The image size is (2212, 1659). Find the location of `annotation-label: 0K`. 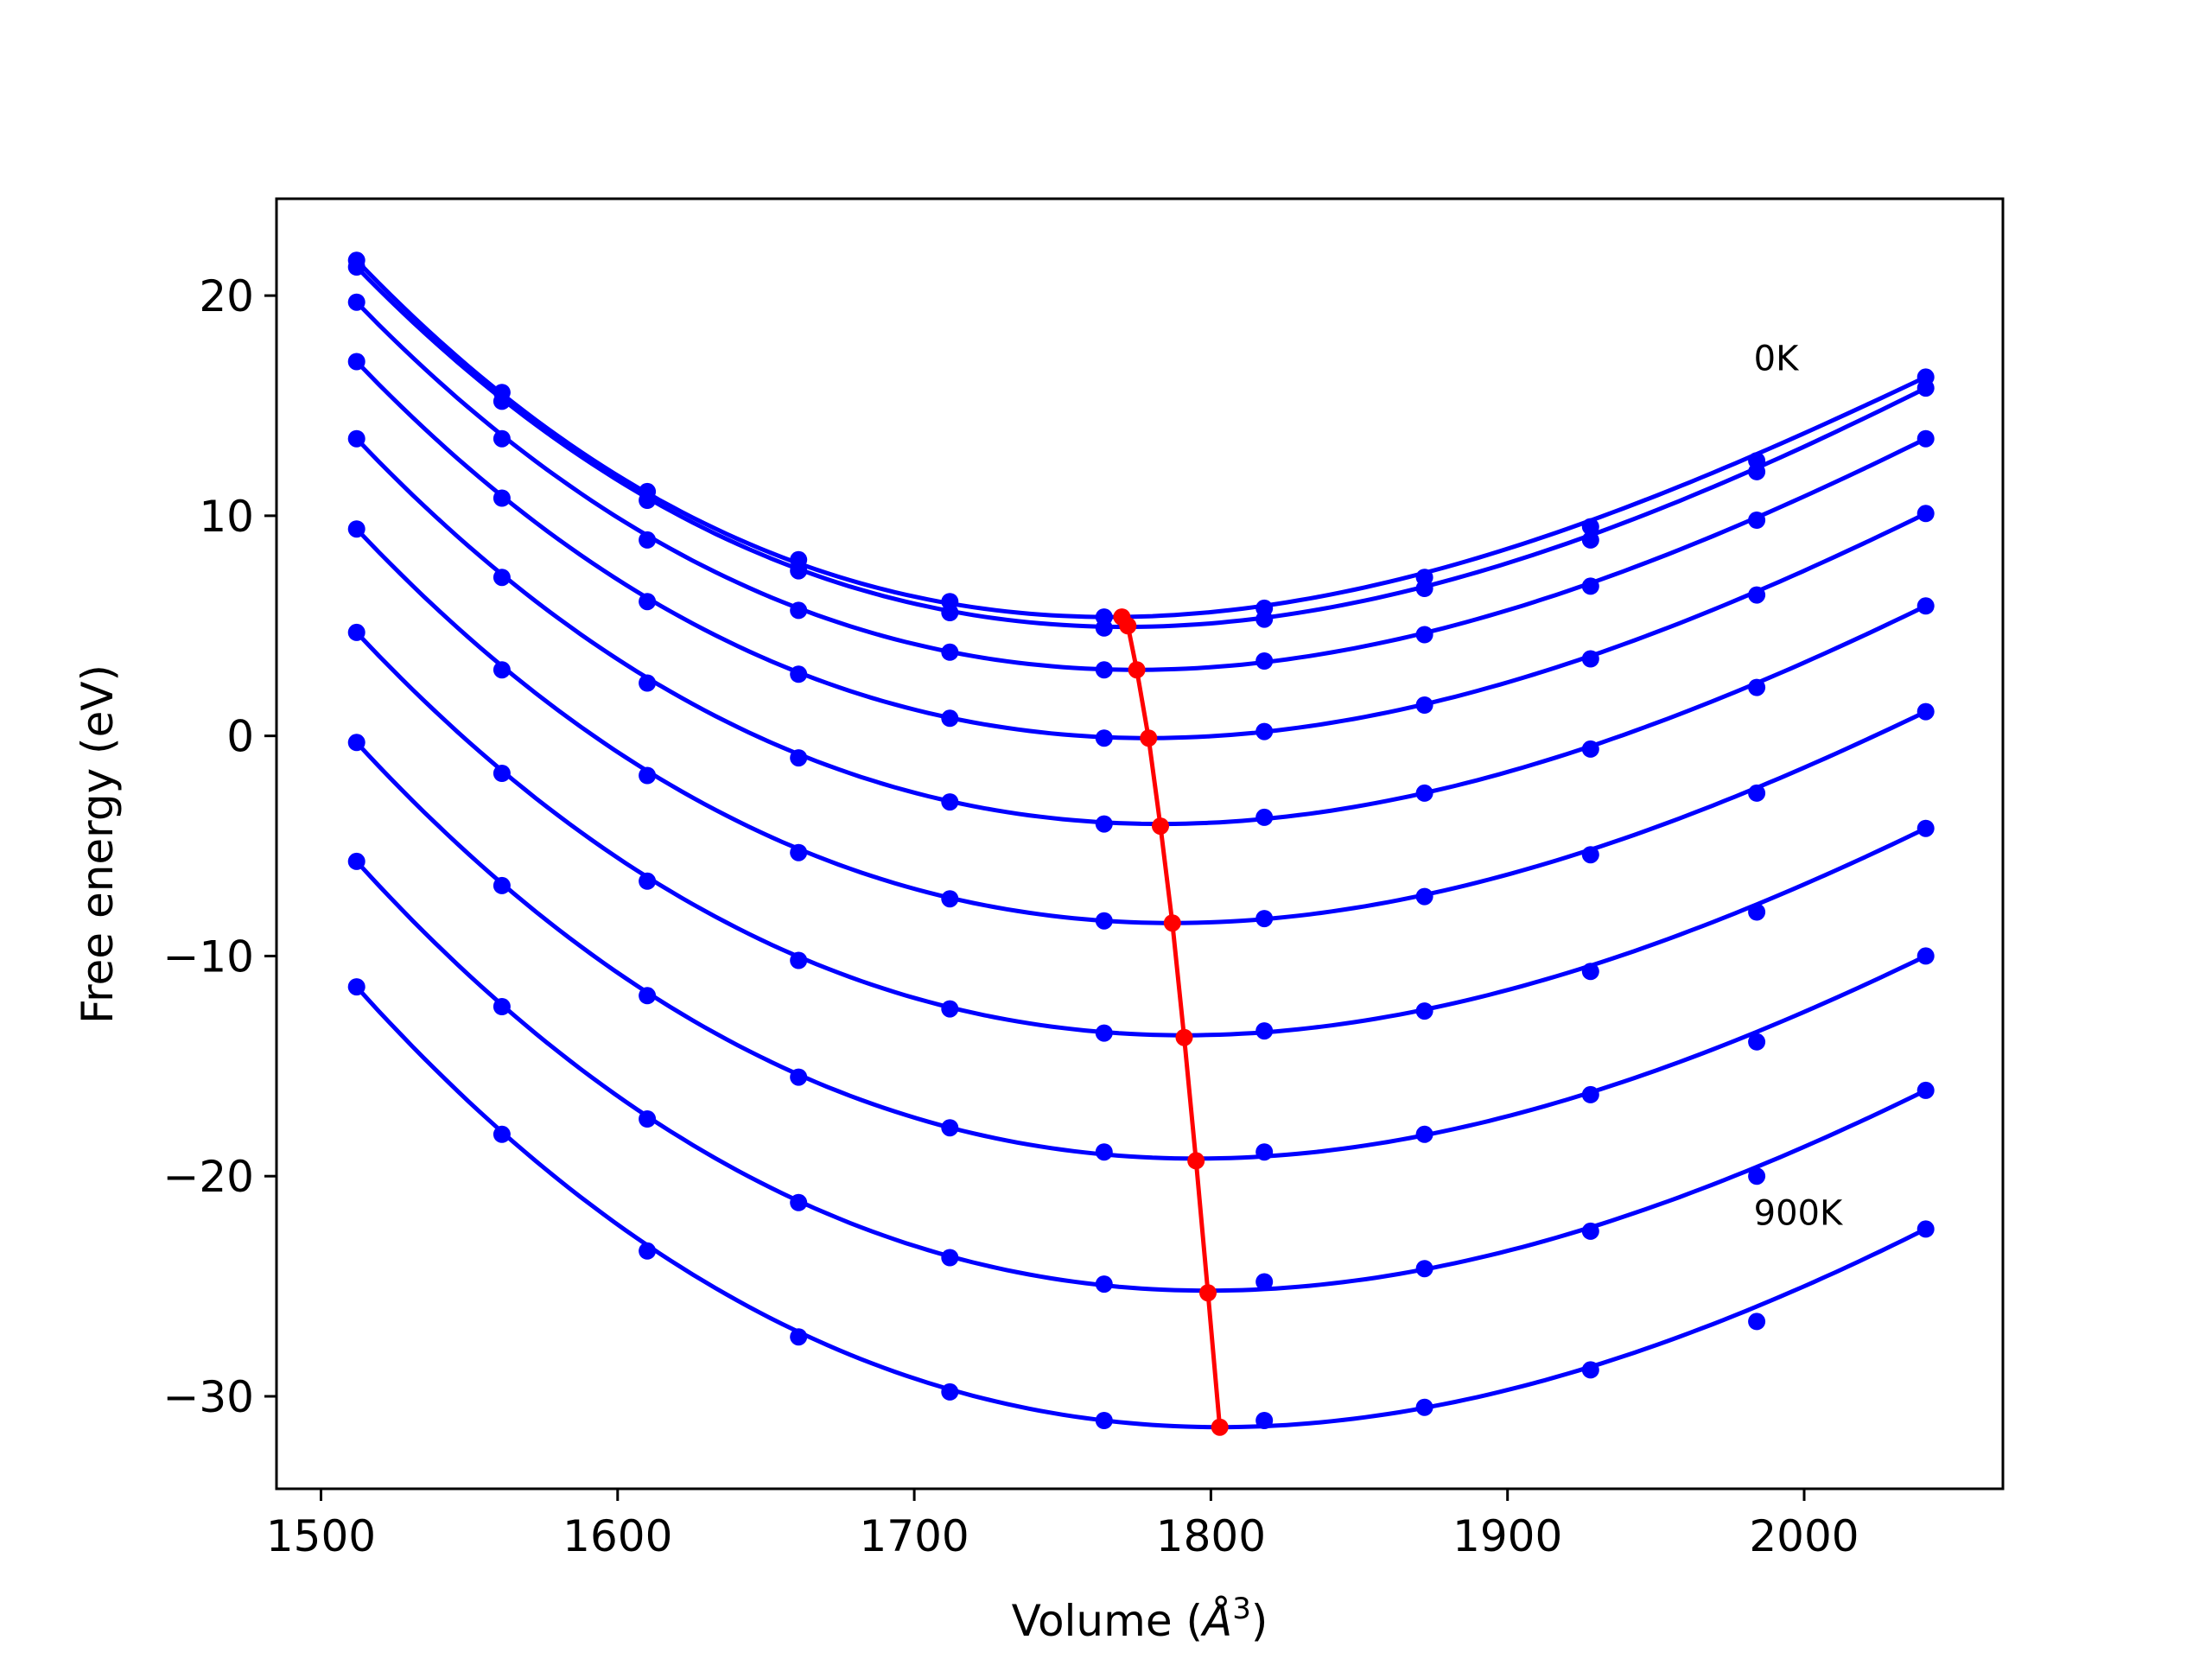

annotation-label: 0K is located at coordinates (1777, 359).